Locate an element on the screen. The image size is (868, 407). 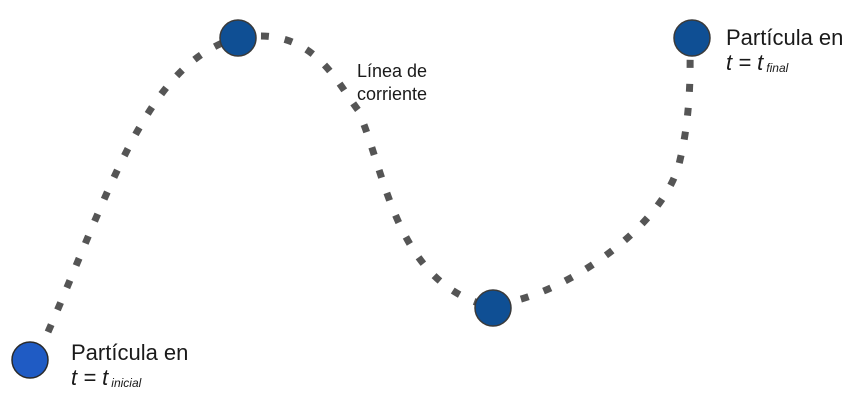
streamline-label: Línea de corriente is located at coordinates (392, 82).